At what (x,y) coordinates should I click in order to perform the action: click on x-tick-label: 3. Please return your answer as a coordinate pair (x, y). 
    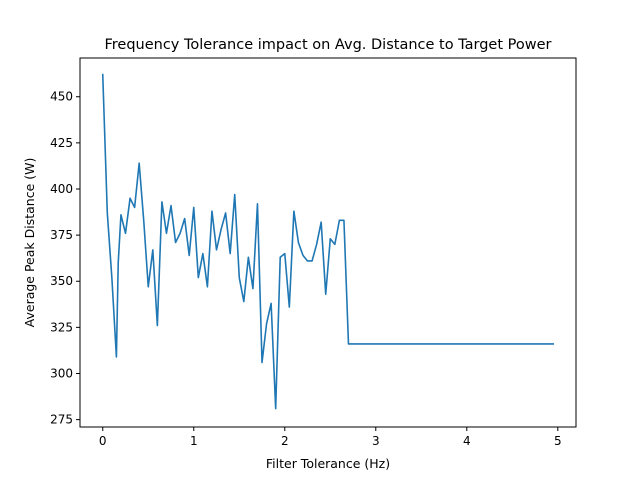
    Looking at the image, I should click on (376, 441).